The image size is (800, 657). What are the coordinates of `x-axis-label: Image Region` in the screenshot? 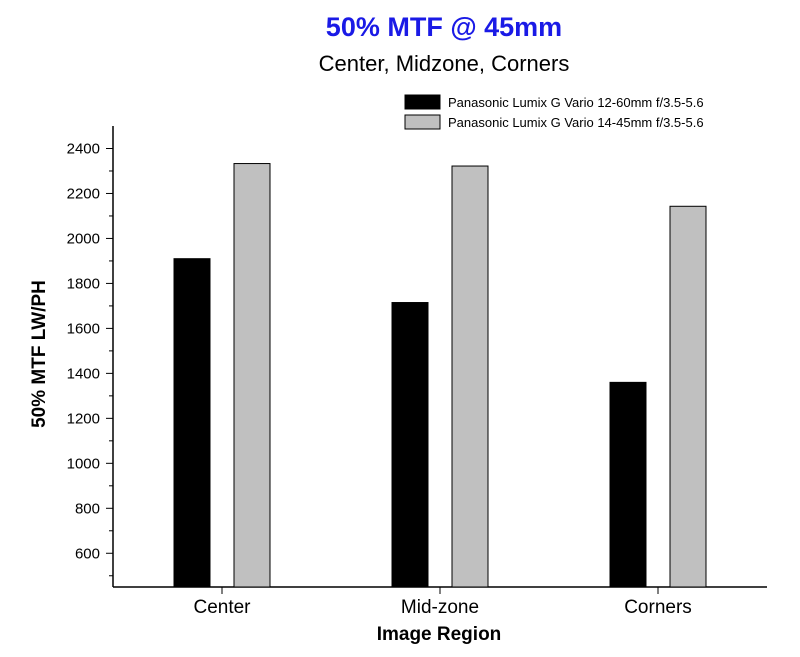 It's located at (439, 634).